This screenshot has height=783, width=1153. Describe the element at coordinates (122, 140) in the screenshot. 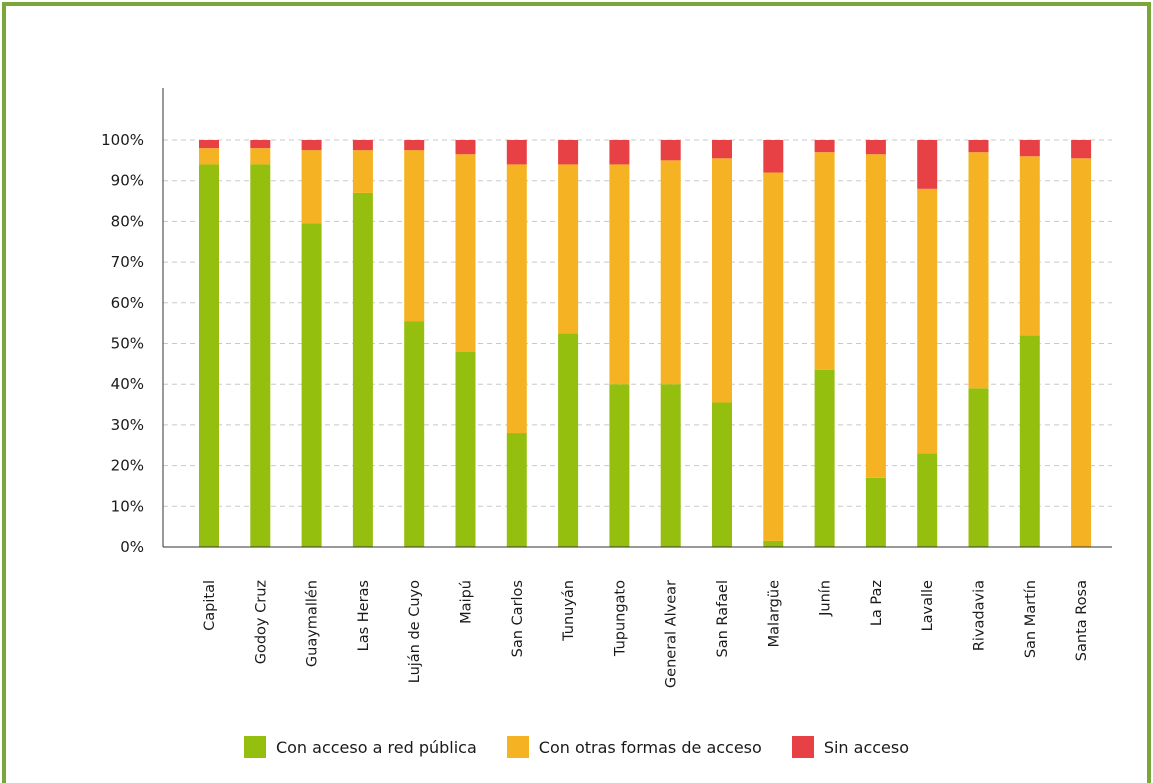

I see `y-tick-label: 100%` at that location.